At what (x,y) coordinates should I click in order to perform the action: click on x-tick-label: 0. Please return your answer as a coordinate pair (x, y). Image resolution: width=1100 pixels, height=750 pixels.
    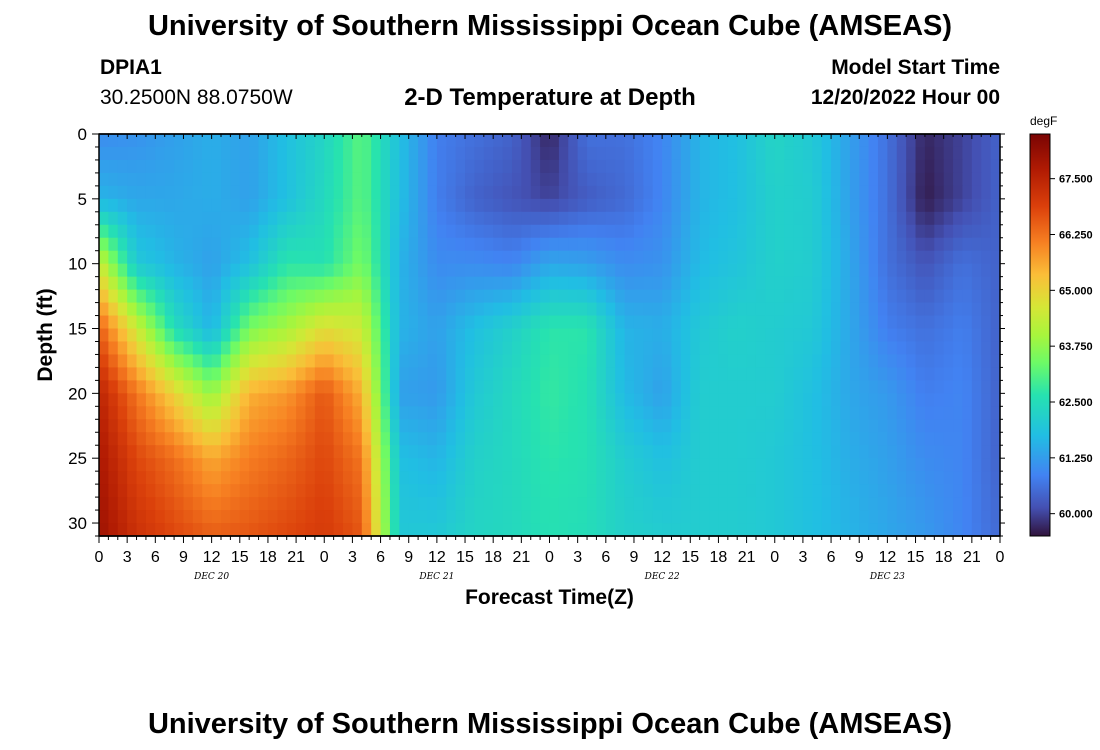
    Looking at the image, I should click on (99, 557).